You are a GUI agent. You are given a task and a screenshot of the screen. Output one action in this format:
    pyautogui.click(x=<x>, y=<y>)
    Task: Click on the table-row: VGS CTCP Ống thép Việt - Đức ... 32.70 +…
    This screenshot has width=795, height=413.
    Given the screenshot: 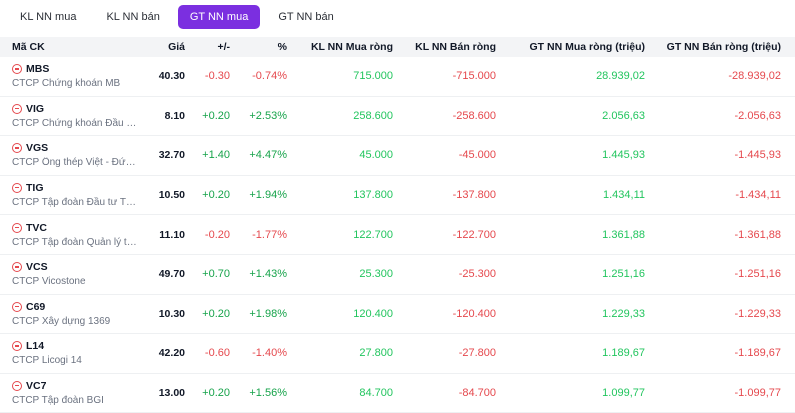 What is the action you would take?
    pyautogui.click(x=397, y=156)
    